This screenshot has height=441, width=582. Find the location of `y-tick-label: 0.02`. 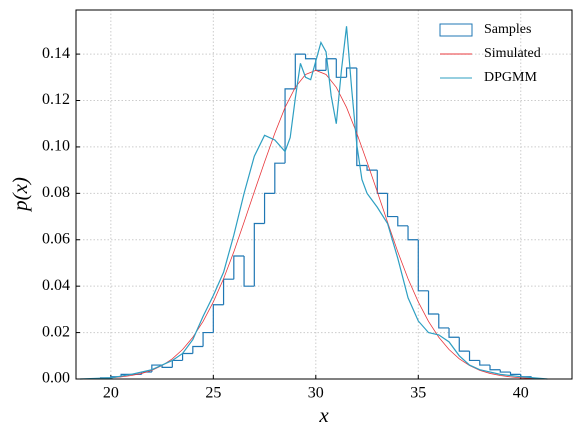

y-tick-label: 0.02 is located at coordinates (56, 331).